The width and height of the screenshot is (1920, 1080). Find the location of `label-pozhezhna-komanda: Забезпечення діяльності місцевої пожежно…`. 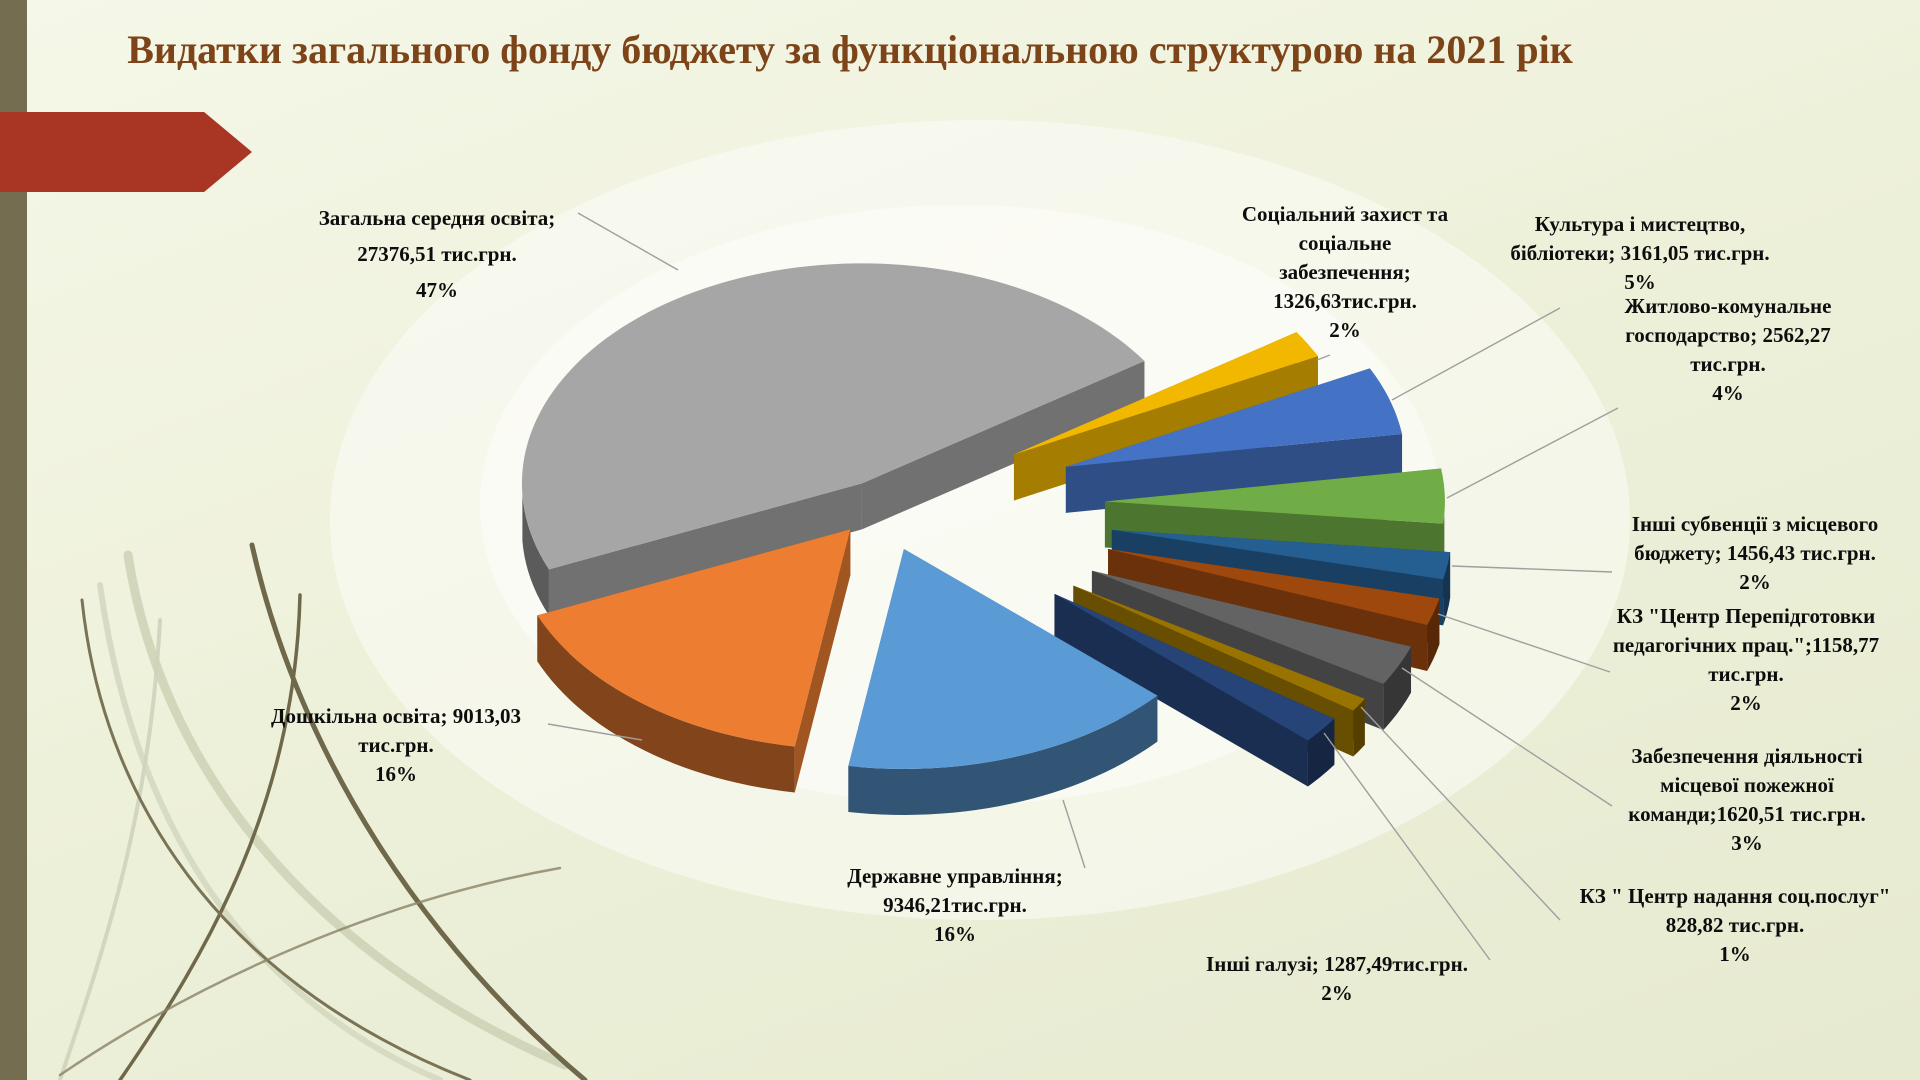

label-pozhezhna-komanda: Забезпечення діяльності місцевої пожежно… is located at coordinates (1747, 799).